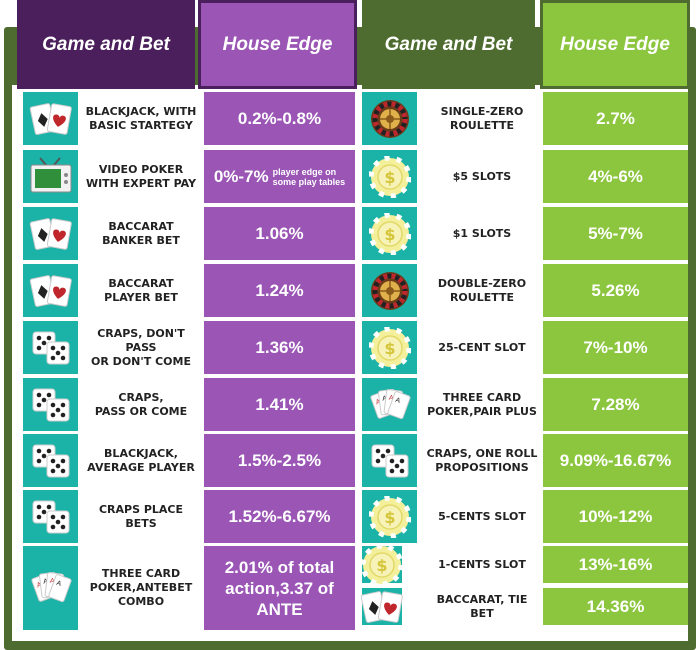  Describe the element at coordinates (615, 347) in the screenshot. I see `house-edge-text: 7%-10%` at that location.